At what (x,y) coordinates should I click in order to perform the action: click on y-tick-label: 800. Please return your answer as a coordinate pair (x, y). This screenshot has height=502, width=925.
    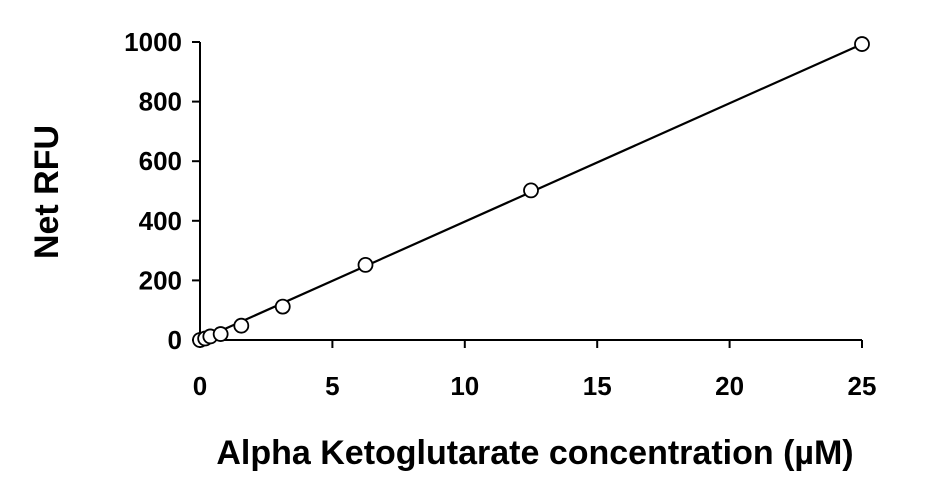
    Looking at the image, I should click on (160, 102).